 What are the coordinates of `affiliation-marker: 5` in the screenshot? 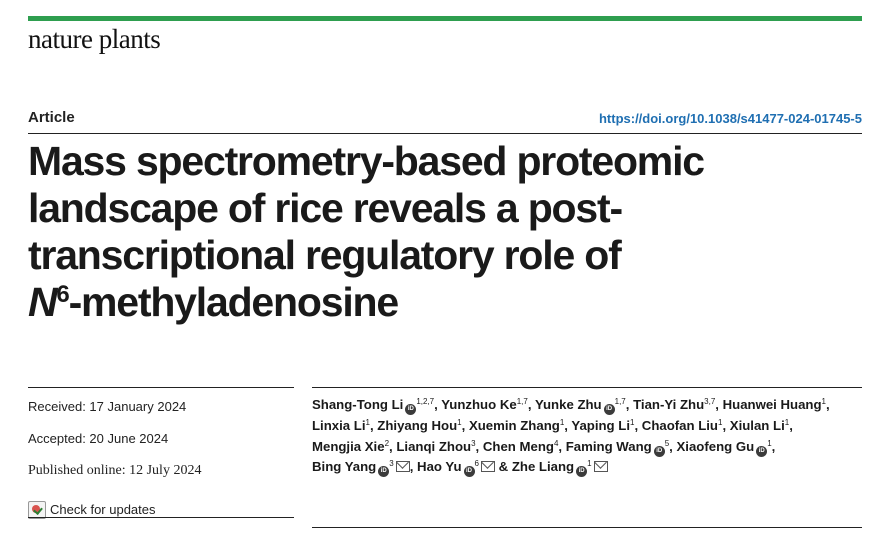 It's located at (667, 443).